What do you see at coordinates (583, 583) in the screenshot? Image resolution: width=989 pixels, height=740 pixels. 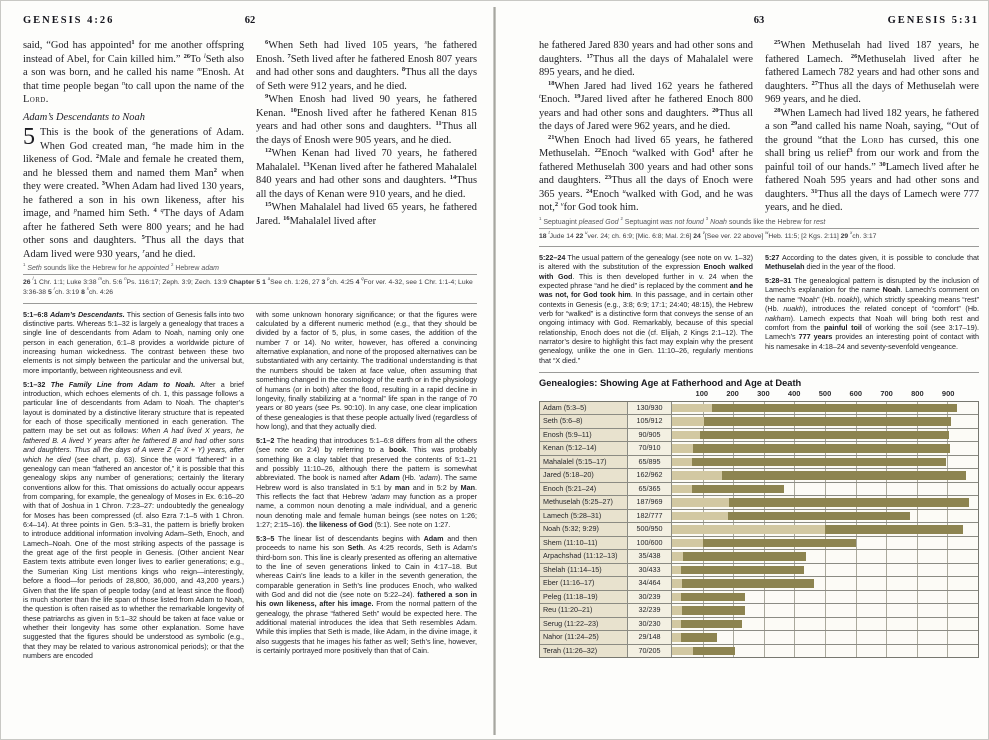 I see `chart-row-name: Eber (11:16–17)` at bounding box center [583, 583].